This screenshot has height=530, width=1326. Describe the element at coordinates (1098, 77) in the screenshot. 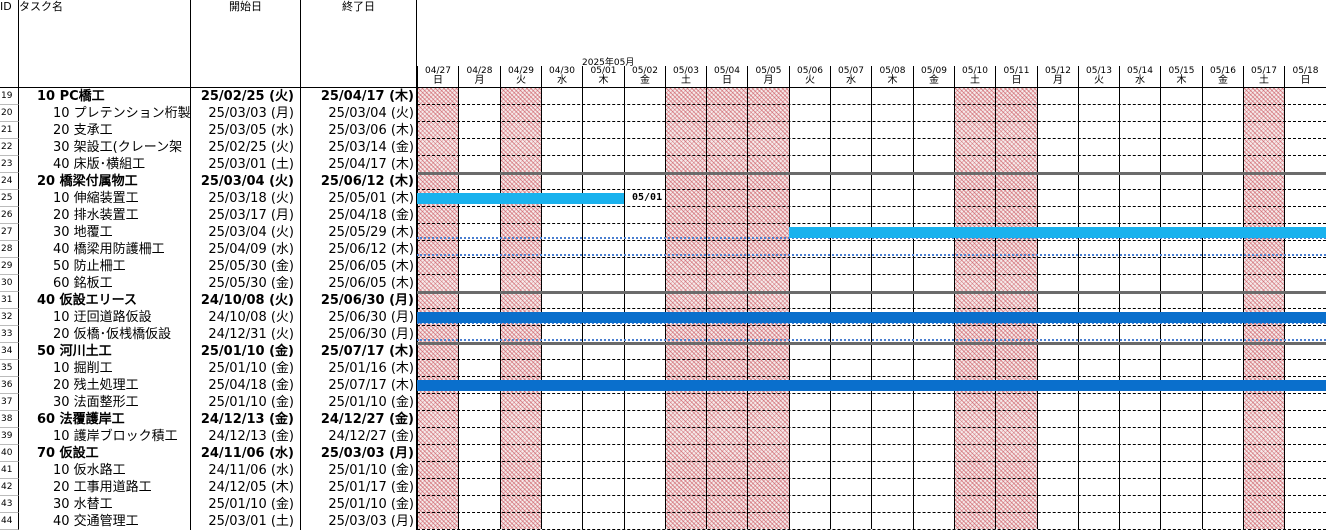

I see `day-header: 05/13 火` at that location.